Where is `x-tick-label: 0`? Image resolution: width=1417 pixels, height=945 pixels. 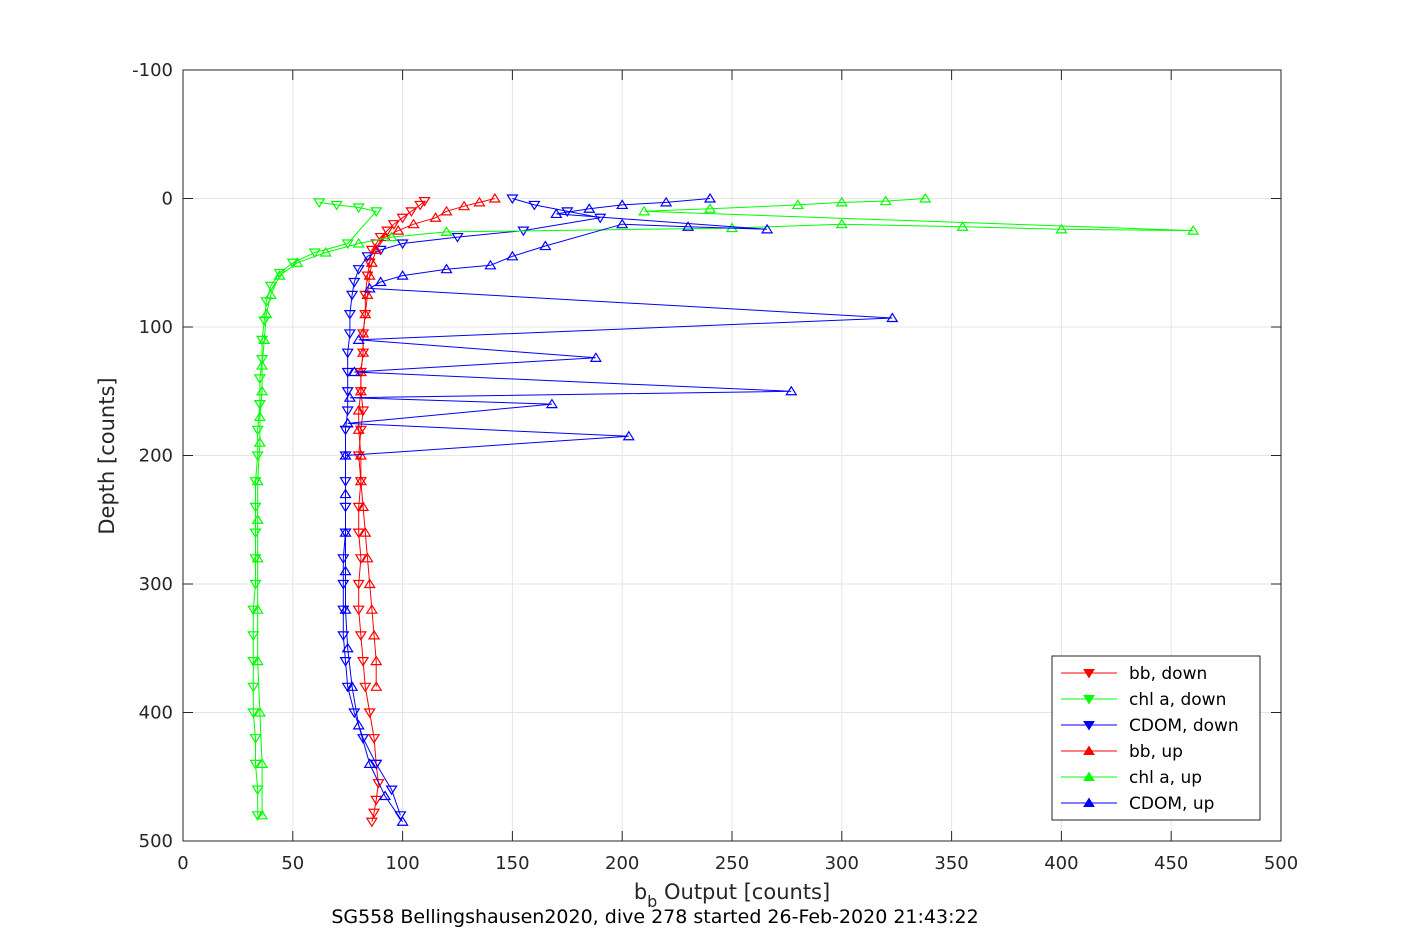
x-tick-label: 0 is located at coordinates (182, 863).